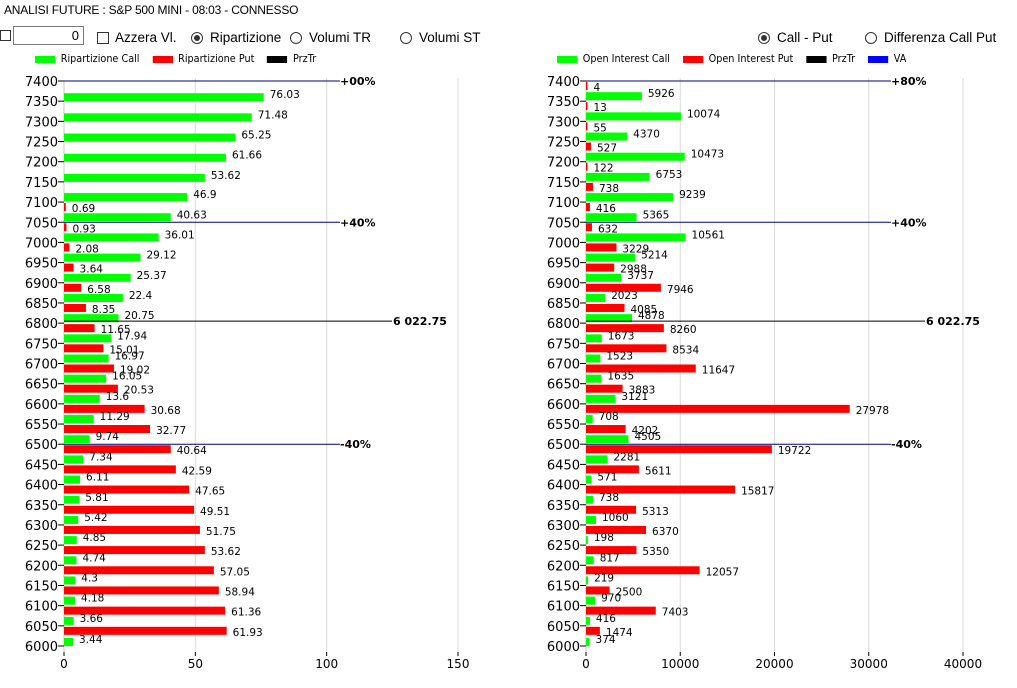 The width and height of the screenshot is (1017, 688). Describe the element at coordinates (722, 572) in the screenshot. I see `data-label-put: 12057` at that location.